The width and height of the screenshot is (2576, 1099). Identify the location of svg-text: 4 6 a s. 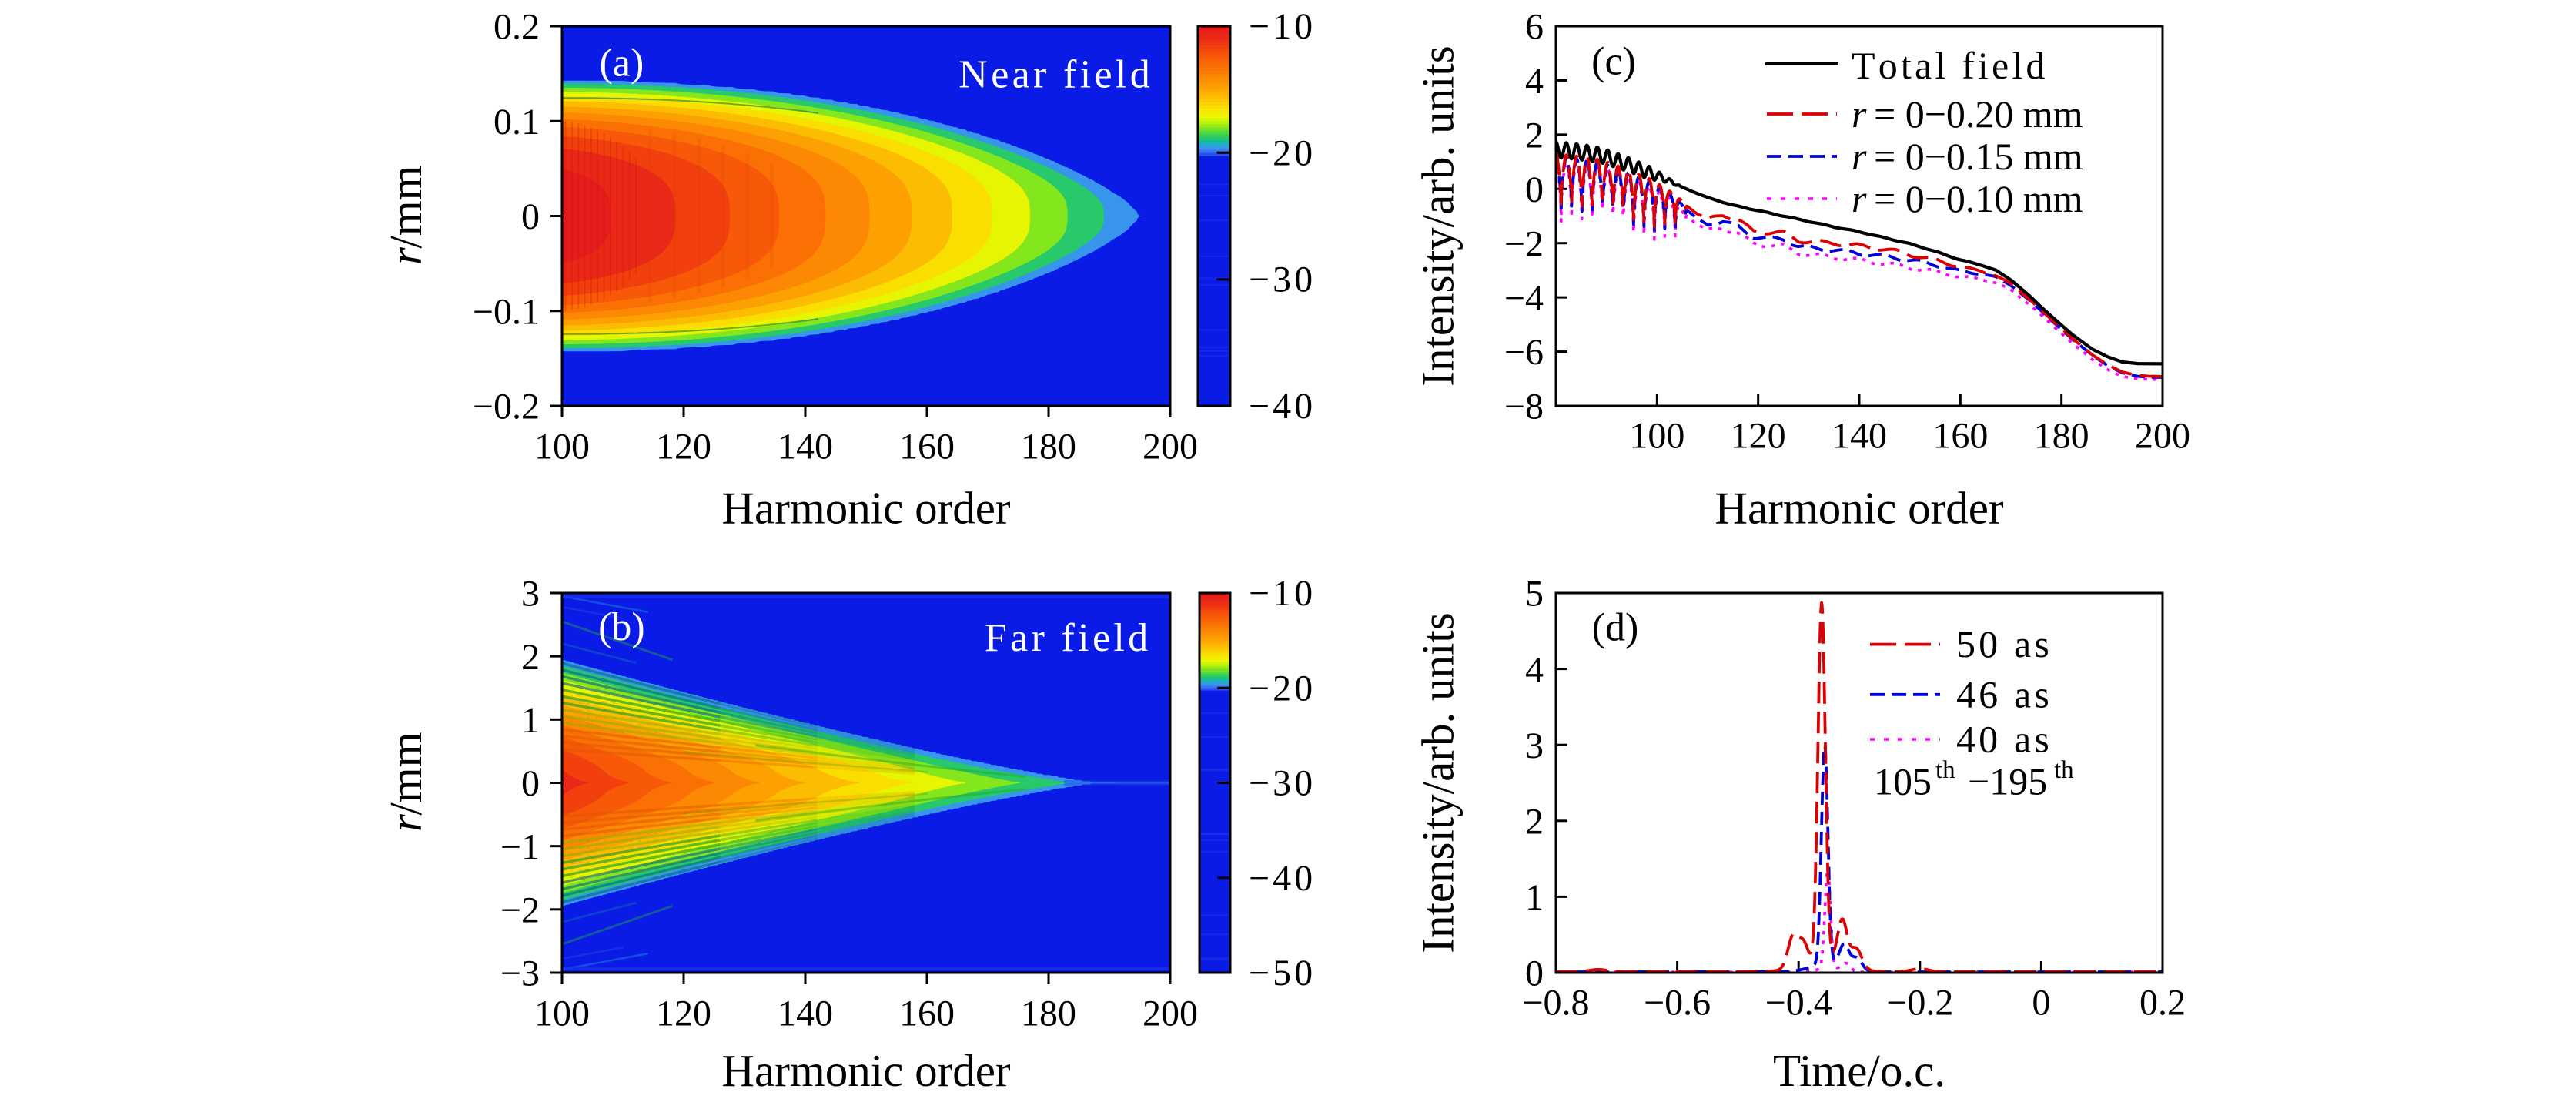
(2002, 693).